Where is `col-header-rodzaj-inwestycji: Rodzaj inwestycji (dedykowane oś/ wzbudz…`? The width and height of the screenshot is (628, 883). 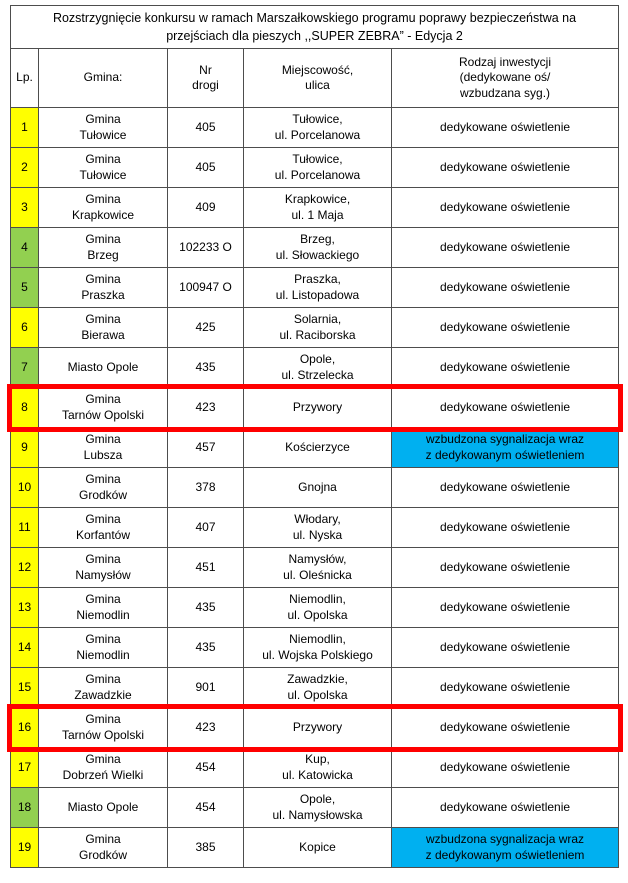 col-header-rodzaj-inwestycji: Rodzaj inwestycji (dedykowane oś/ wzbudz… is located at coordinates (505, 78).